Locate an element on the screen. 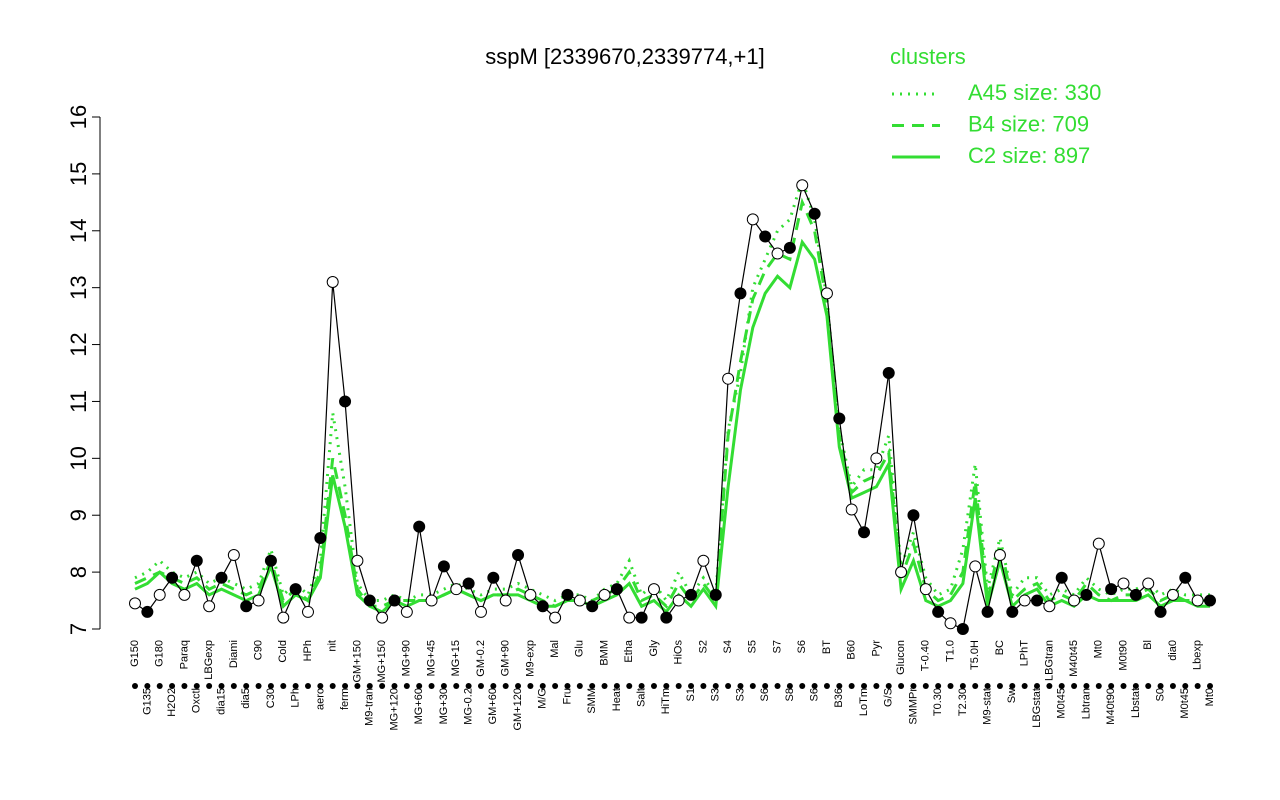 The image size is (1280, 800). x-tick-label: GM+60 is located at coordinates (493, 706).